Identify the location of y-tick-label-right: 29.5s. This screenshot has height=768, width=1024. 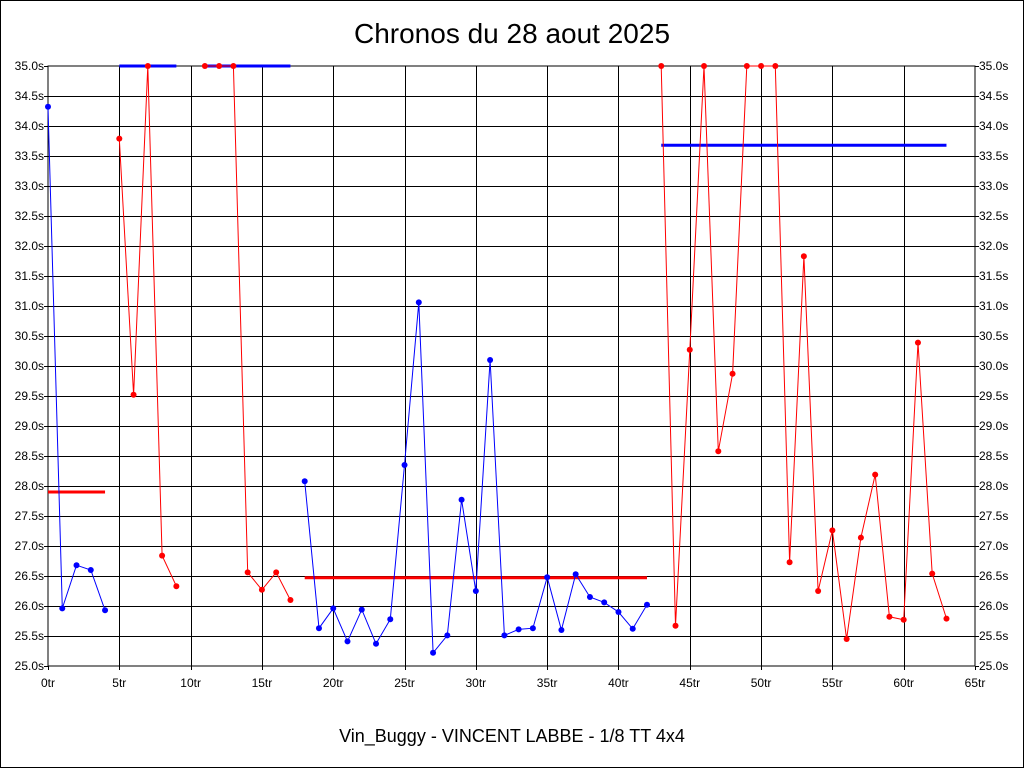
(993, 396).